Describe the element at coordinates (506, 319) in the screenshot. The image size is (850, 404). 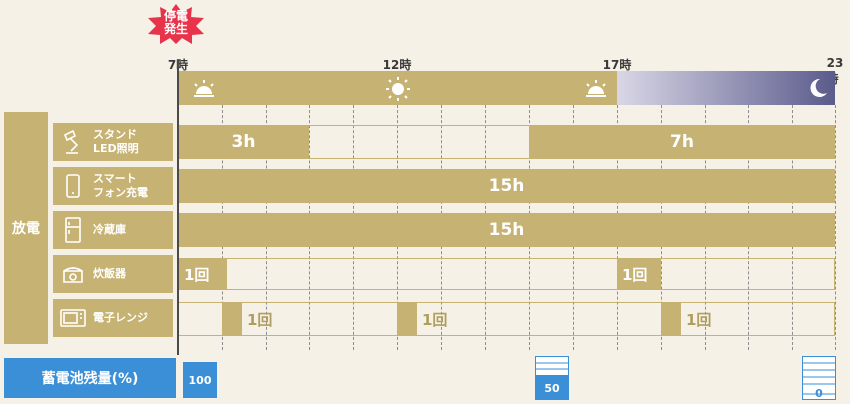
I see `row-microwave` at that location.